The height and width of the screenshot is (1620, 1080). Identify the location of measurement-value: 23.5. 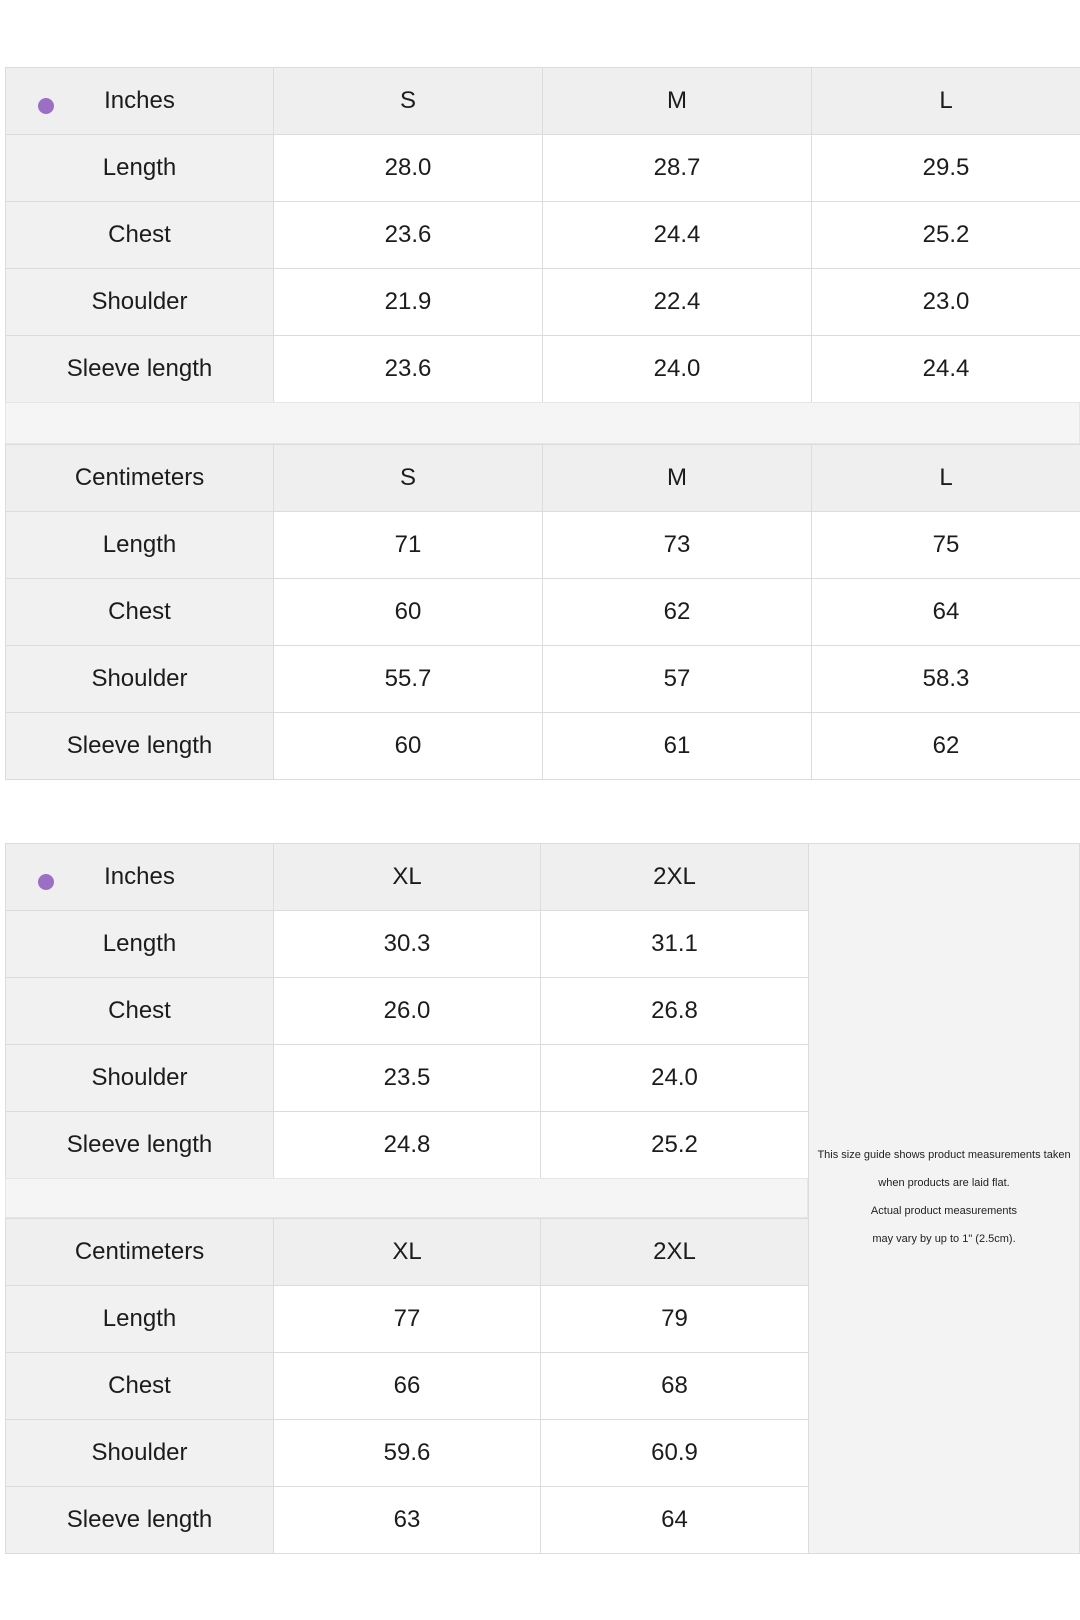
(407, 1078).